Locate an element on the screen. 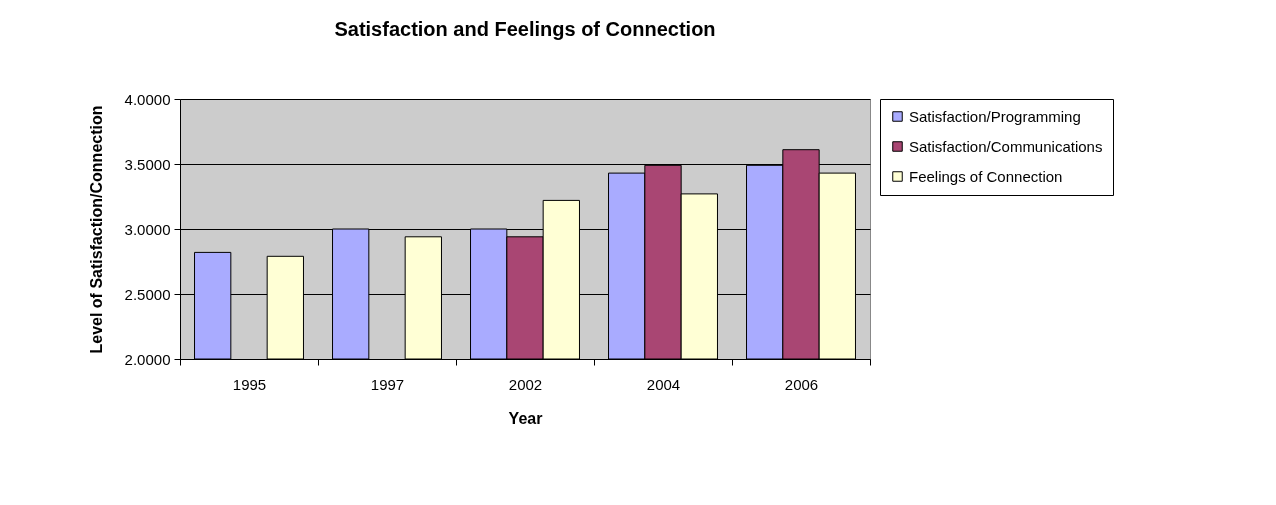 The width and height of the screenshot is (1276, 505). legend-label: Satisfaction/Communications is located at coordinates (1006, 146).